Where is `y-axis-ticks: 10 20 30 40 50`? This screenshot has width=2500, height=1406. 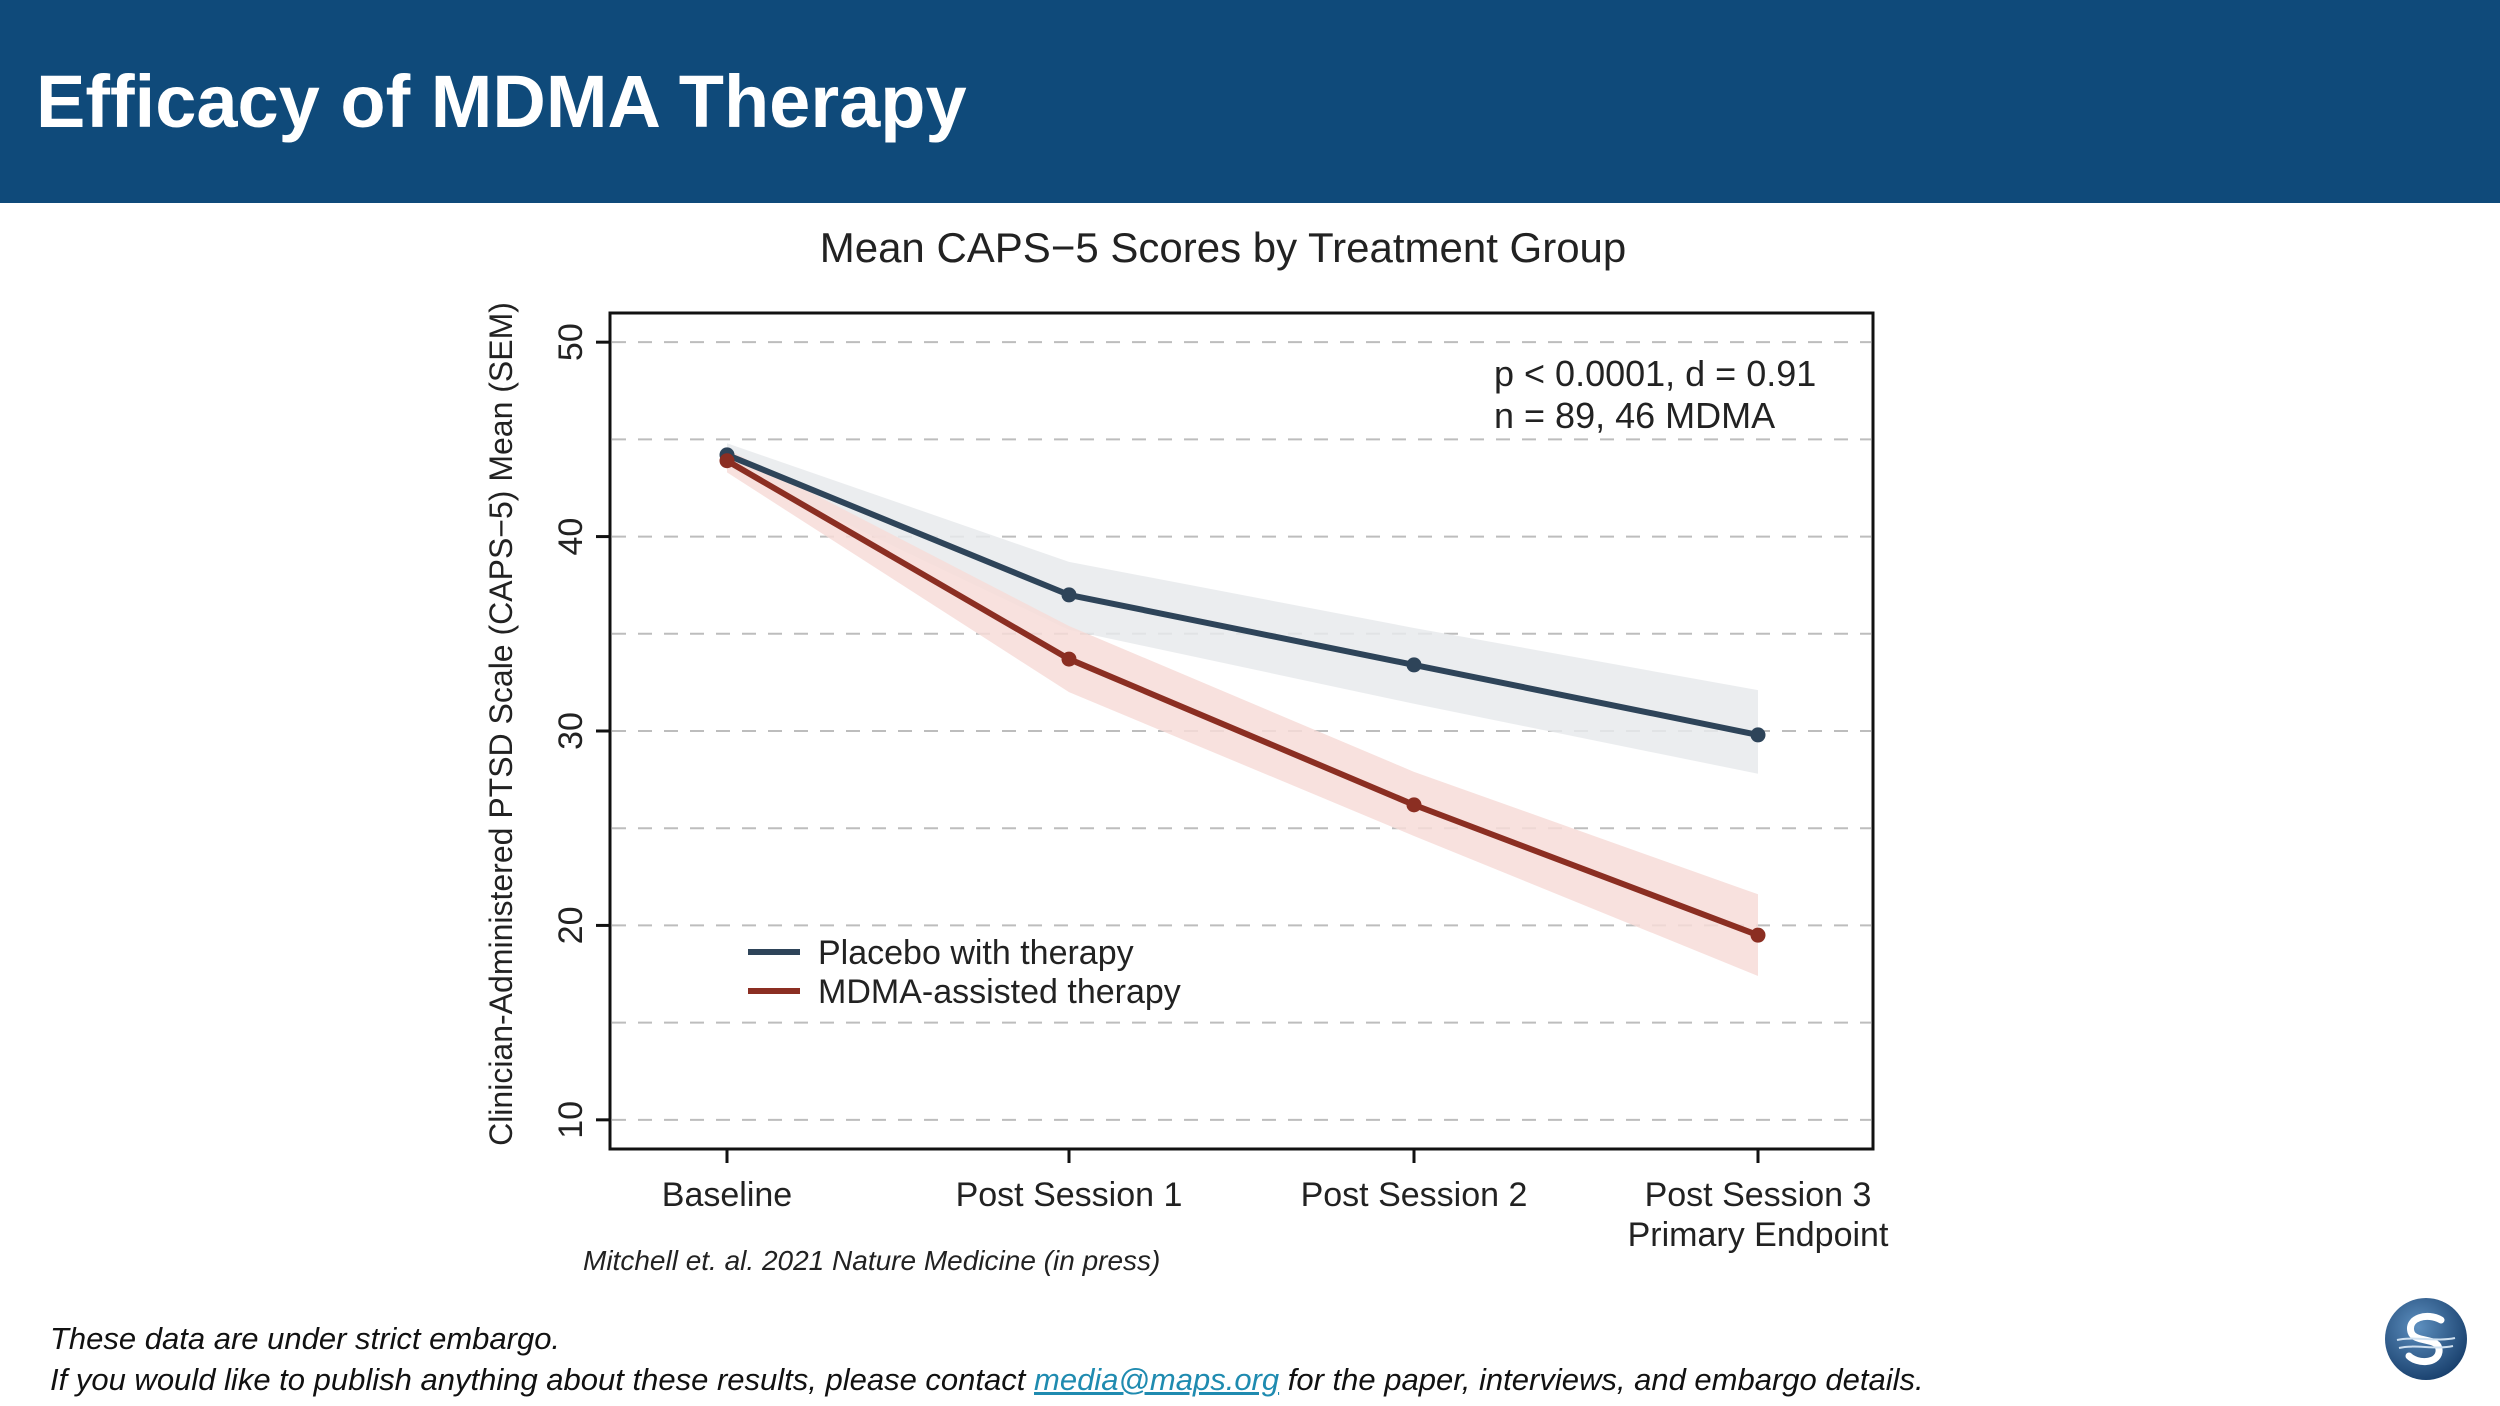
y-axis-ticks: 10 20 30 40 50 is located at coordinates (581, 731).